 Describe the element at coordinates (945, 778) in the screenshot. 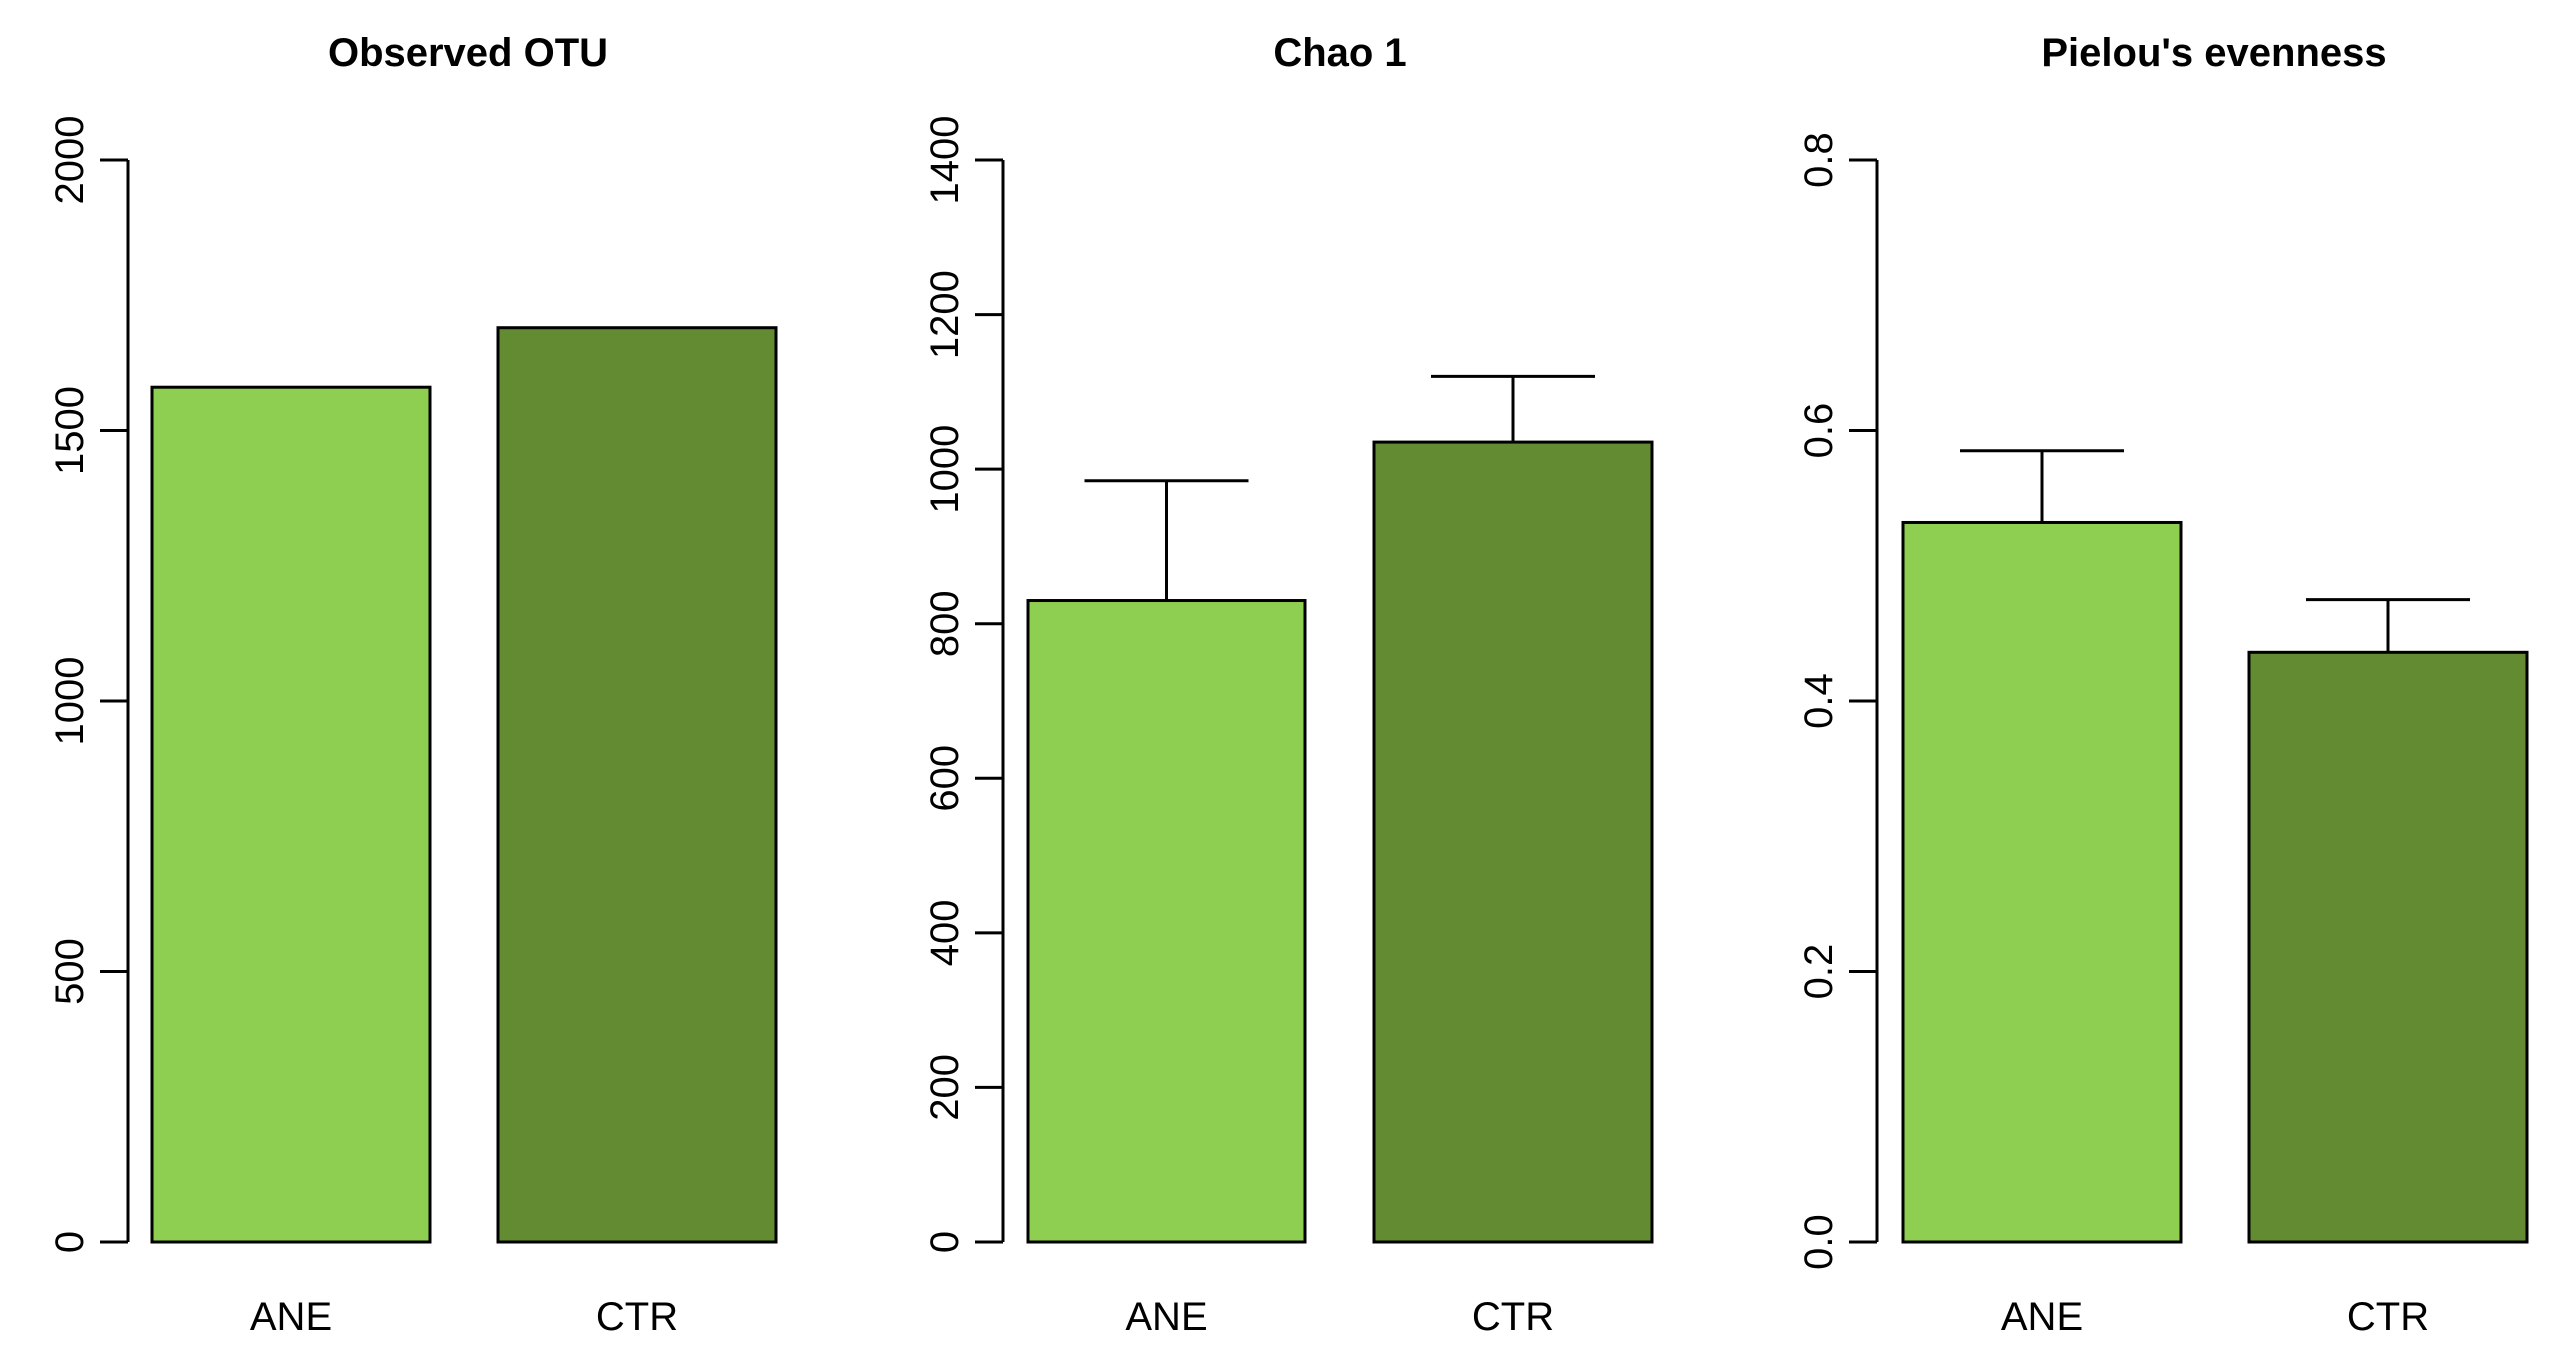

I see `y-tick-label: 600` at that location.